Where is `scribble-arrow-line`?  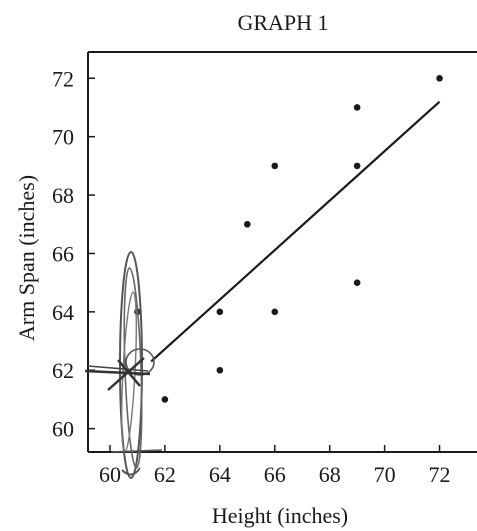
scribble-arrow-line is located at coordinates (117, 372).